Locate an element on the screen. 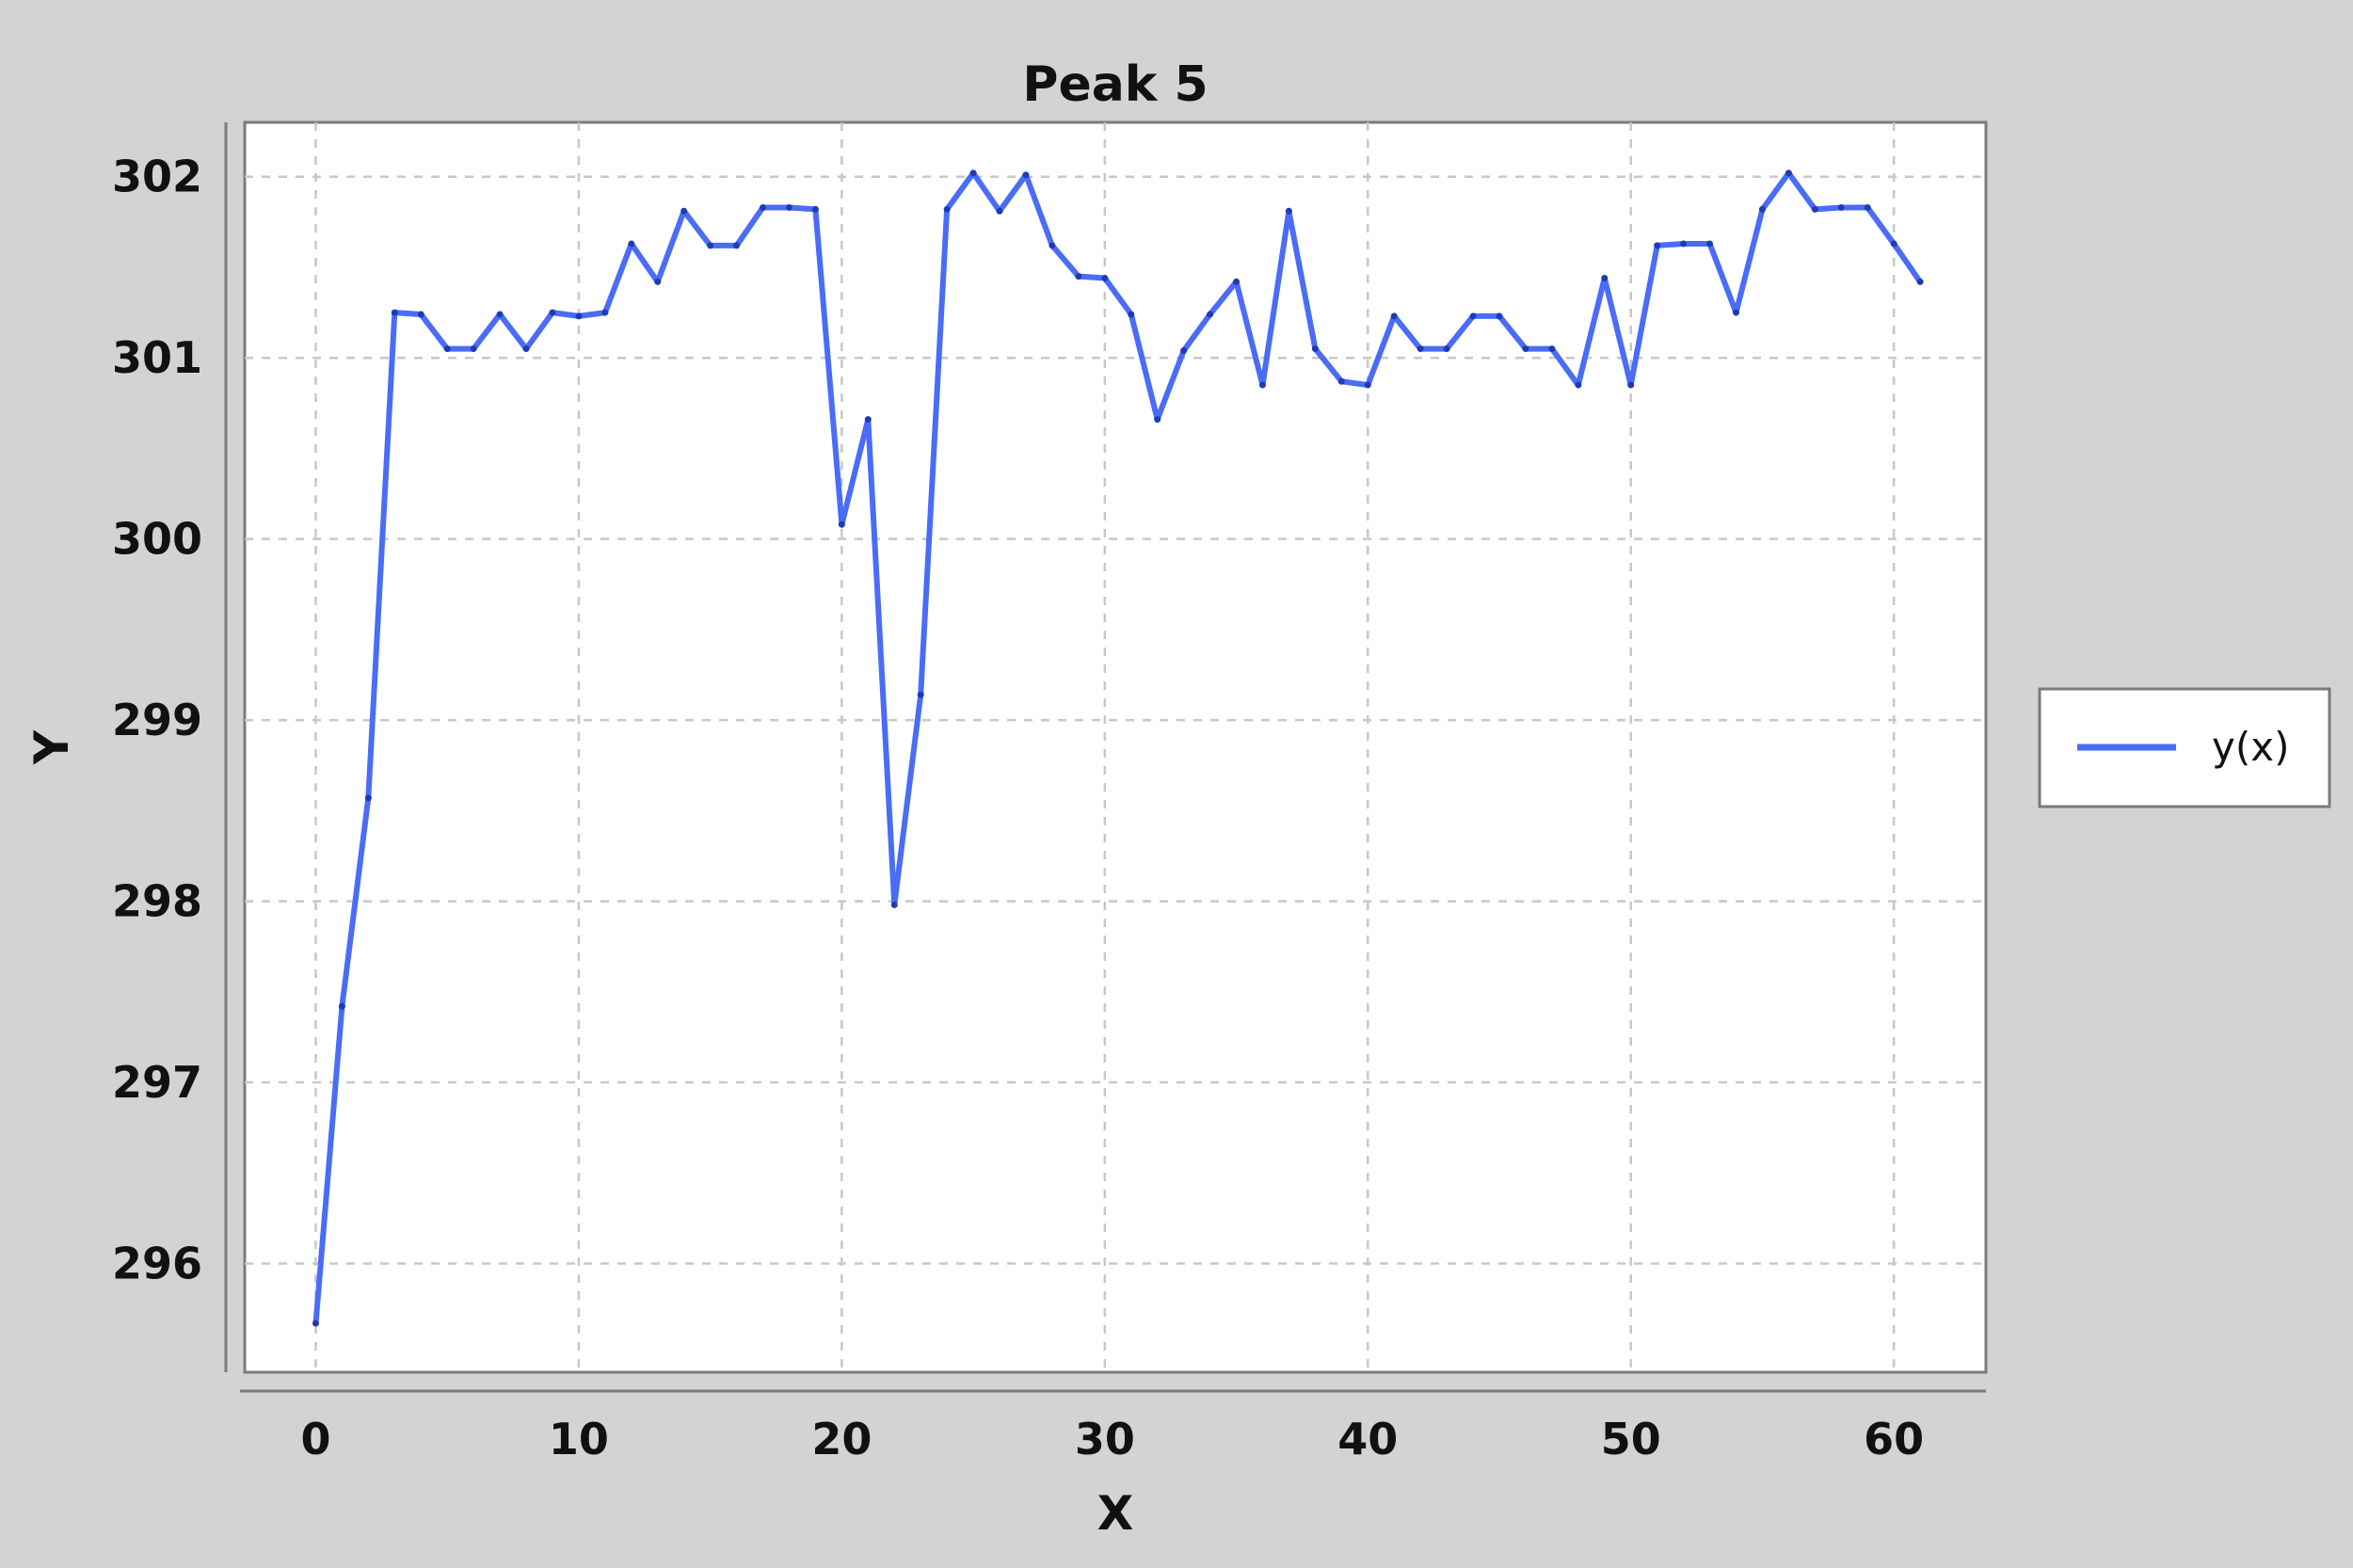 The image size is (2353, 1568). y-axis-label: Y is located at coordinates (52, 747).